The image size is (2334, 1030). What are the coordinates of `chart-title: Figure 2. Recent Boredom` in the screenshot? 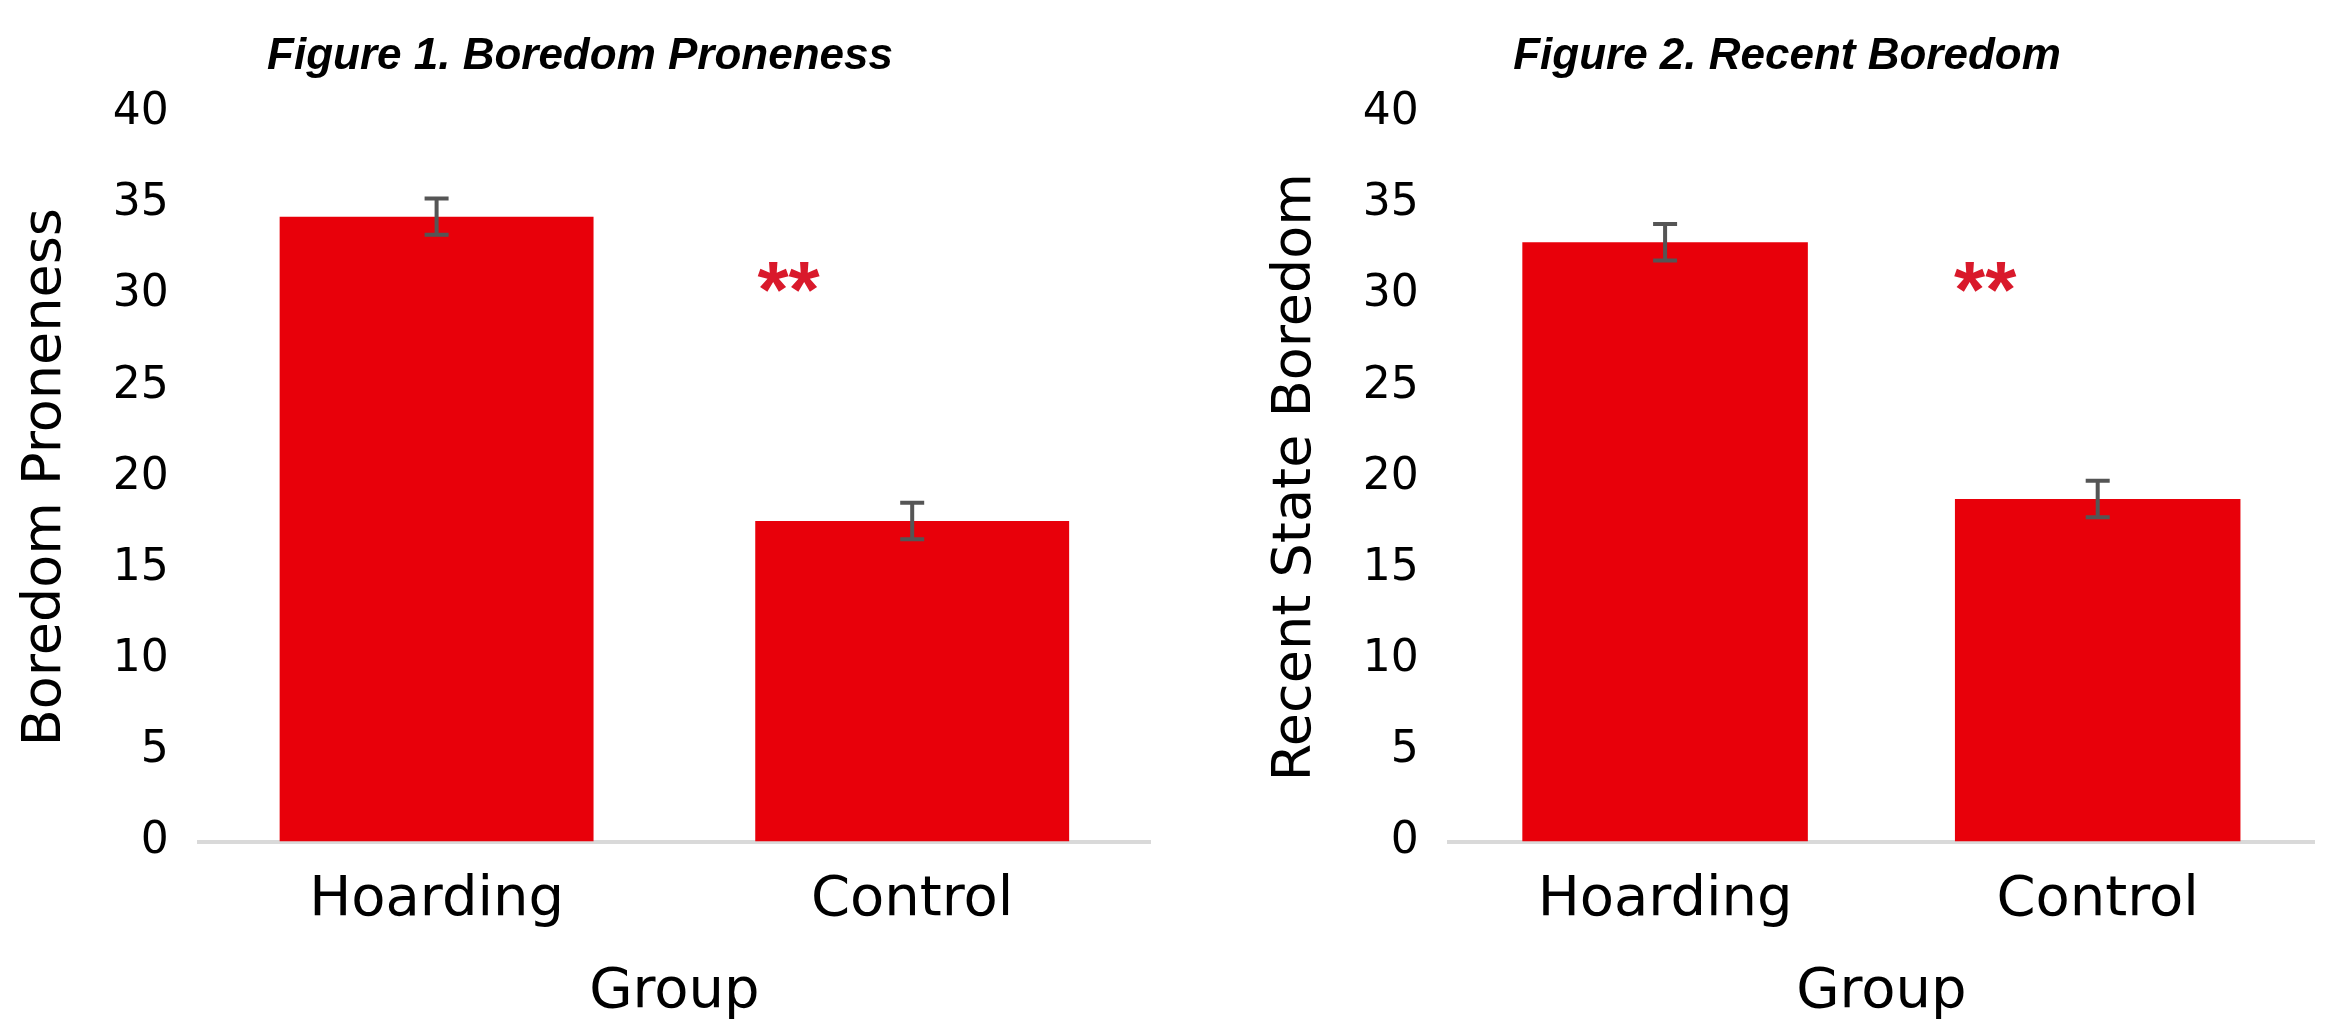 It's located at (1787, 53).